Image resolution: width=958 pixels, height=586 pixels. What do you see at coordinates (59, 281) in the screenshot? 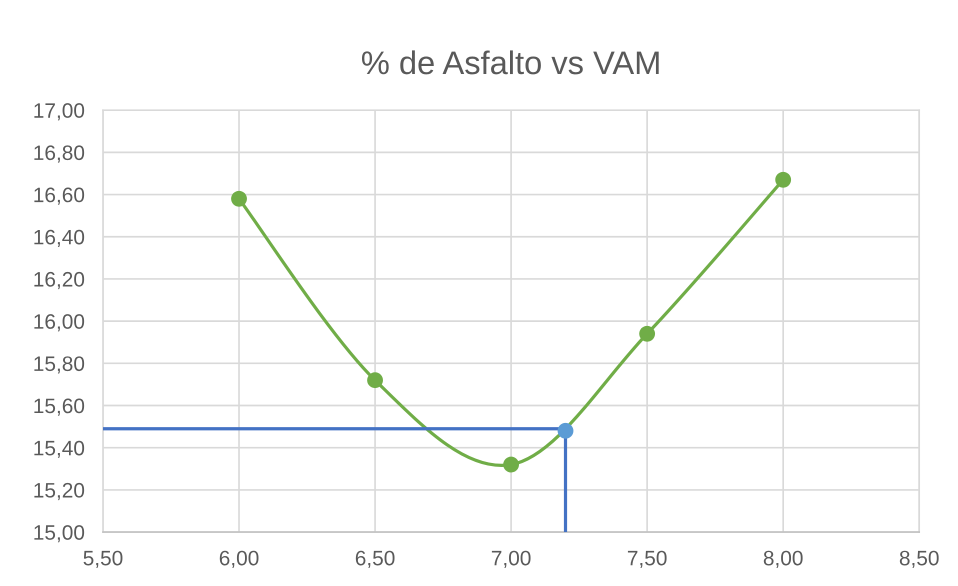
I see `y-tick-label: 16,20` at bounding box center [59, 281].